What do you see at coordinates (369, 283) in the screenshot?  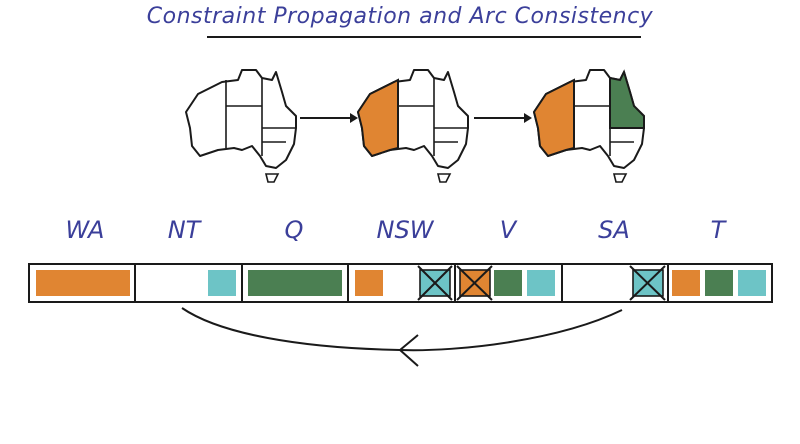 I see `nsw-value-orange` at bounding box center [369, 283].